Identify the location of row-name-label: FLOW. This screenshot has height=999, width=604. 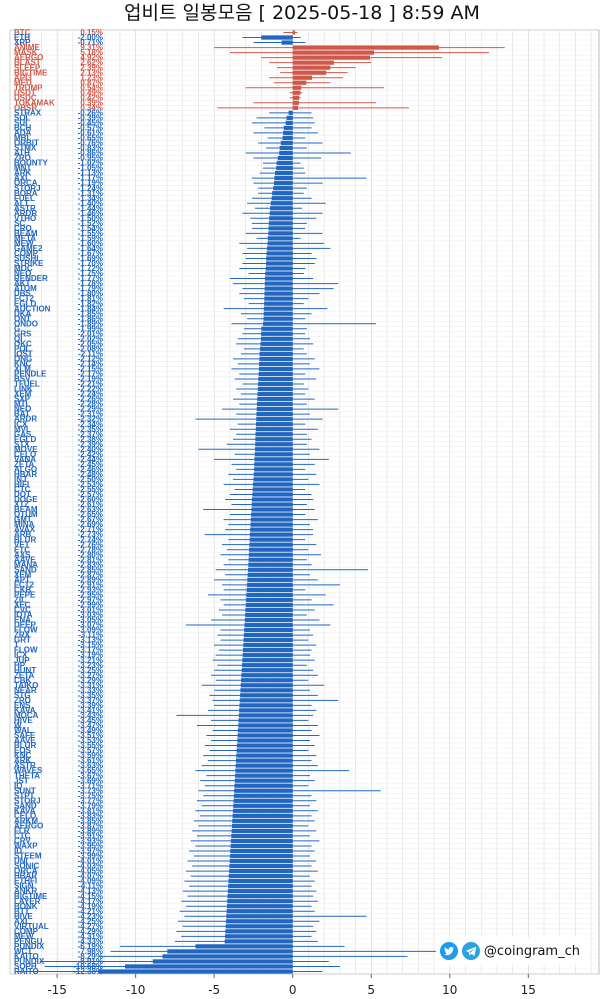
(26, 650).